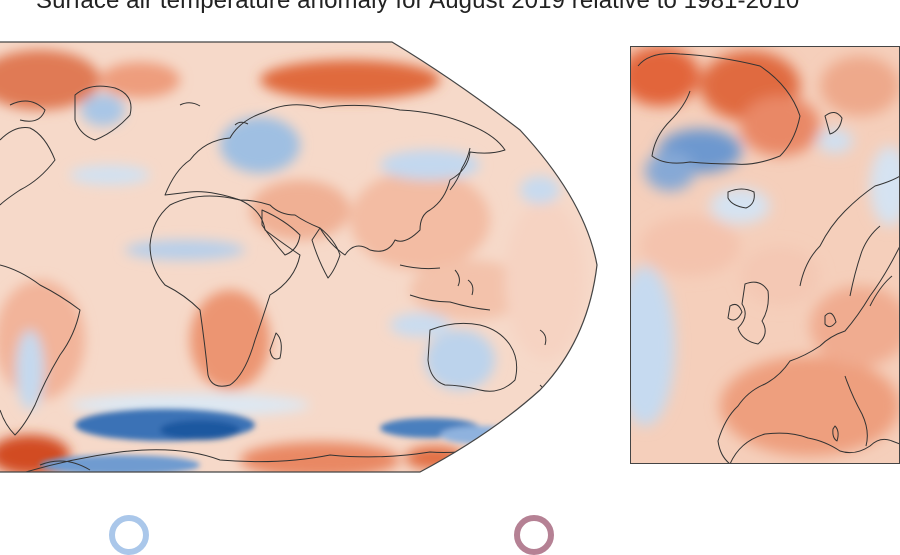 This screenshot has height=555, width=900. I want to click on warm-anomaly-icon, so click(534, 535).